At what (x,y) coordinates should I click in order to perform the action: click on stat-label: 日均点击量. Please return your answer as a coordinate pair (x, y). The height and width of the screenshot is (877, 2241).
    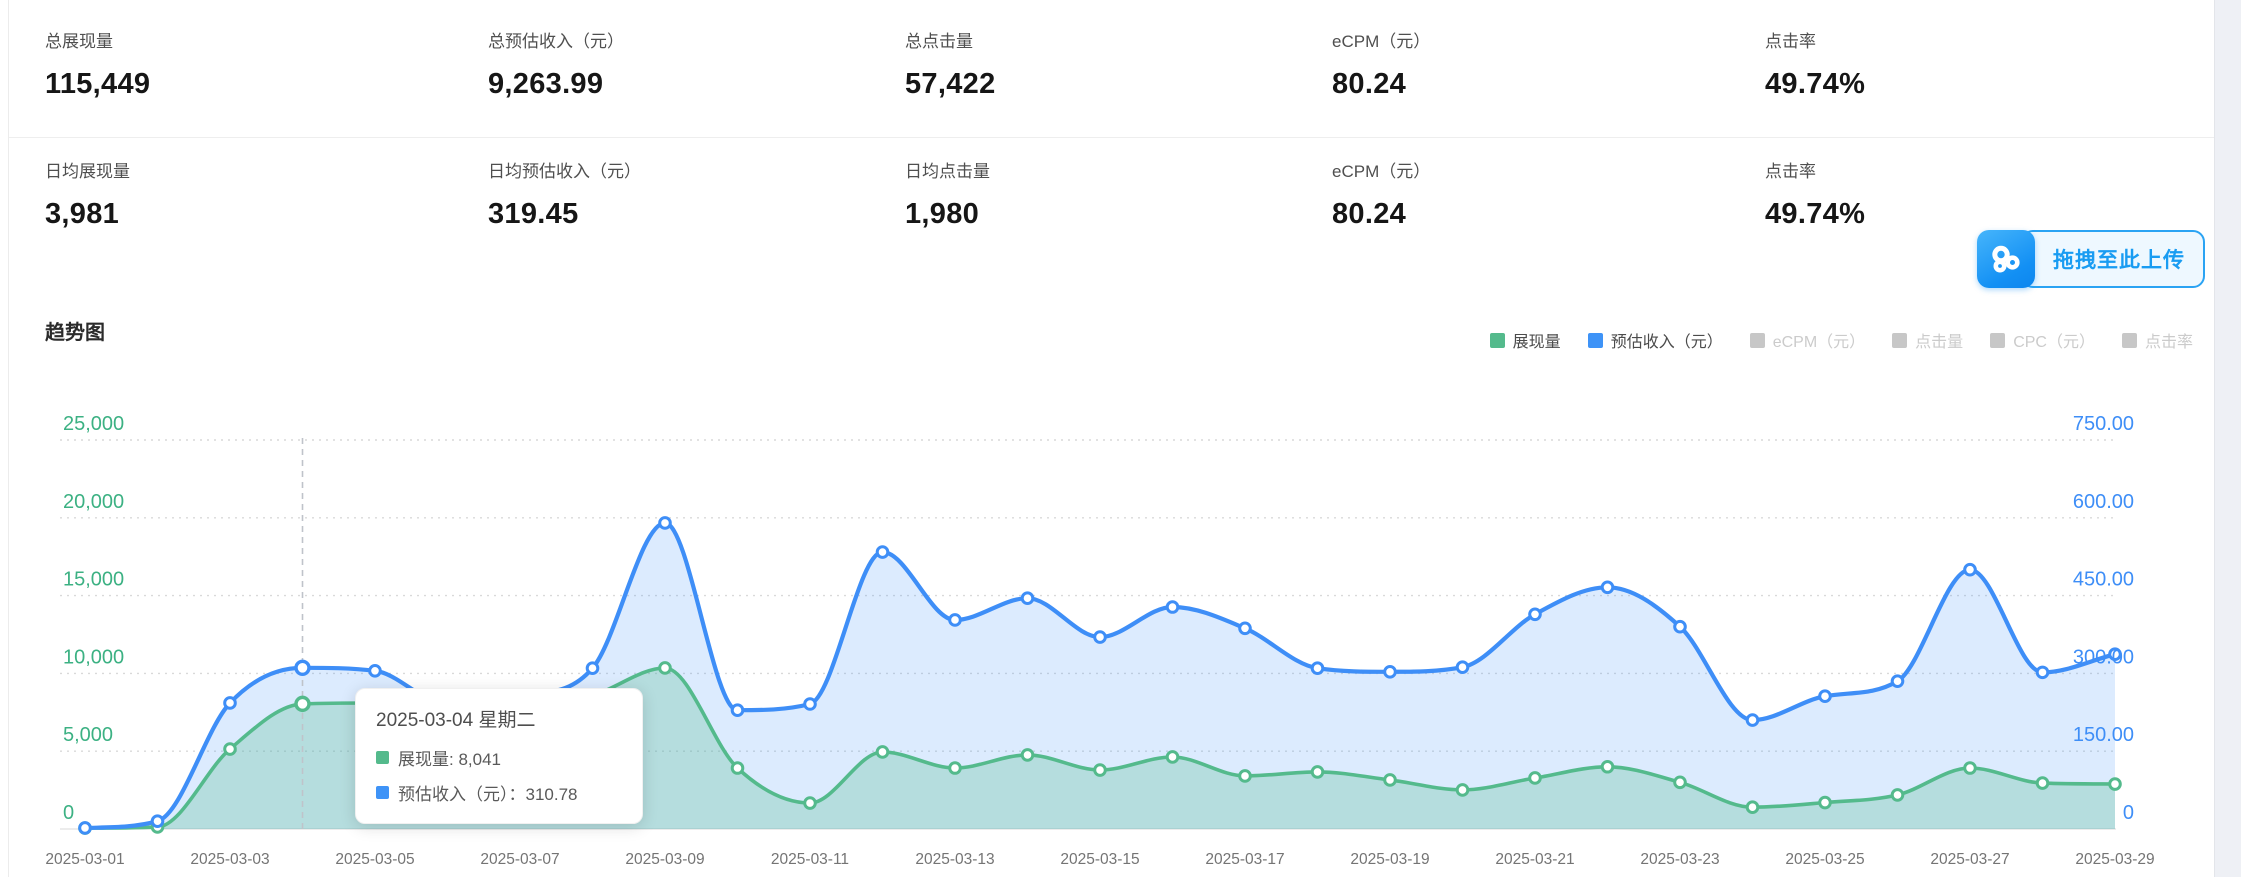
    Looking at the image, I should click on (947, 171).